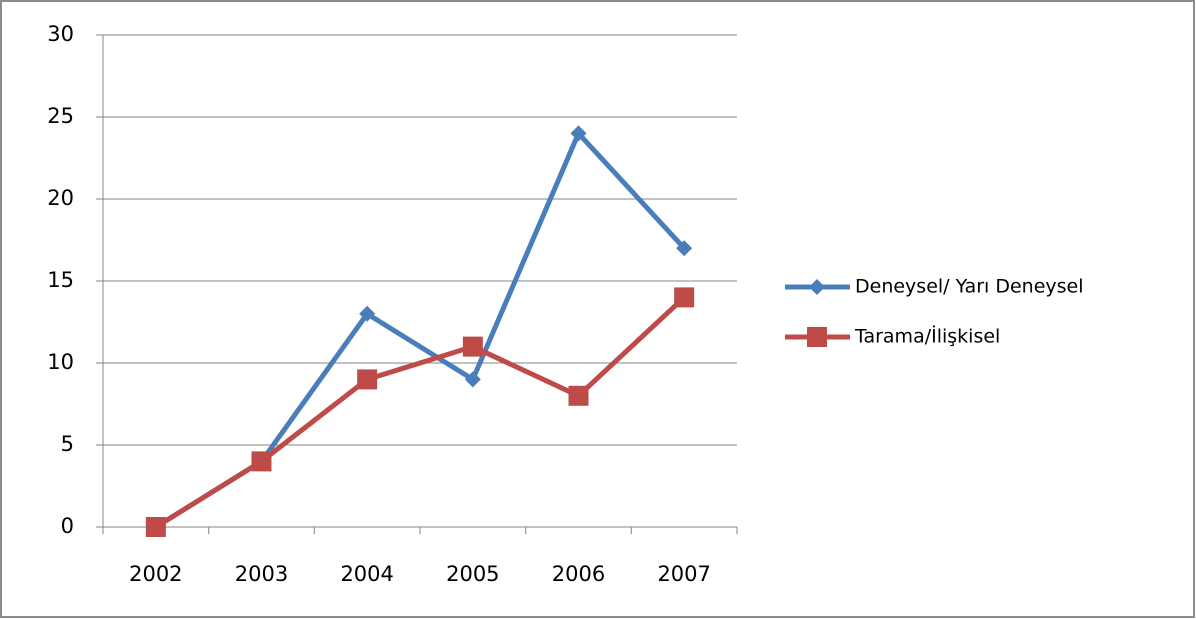 The width and height of the screenshot is (1196, 619). What do you see at coordinates (472, 574) in the screenshot?
I see `x-tick-label: 2005` at bounding box center [472, 574].